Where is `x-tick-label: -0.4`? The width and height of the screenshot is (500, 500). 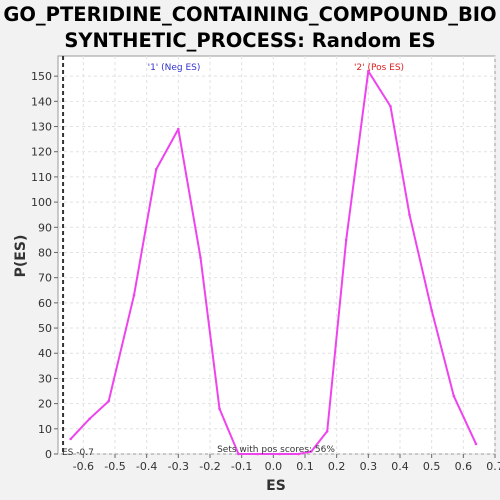
x-tick-label: -0.4 is located at coordinates (146, 466).